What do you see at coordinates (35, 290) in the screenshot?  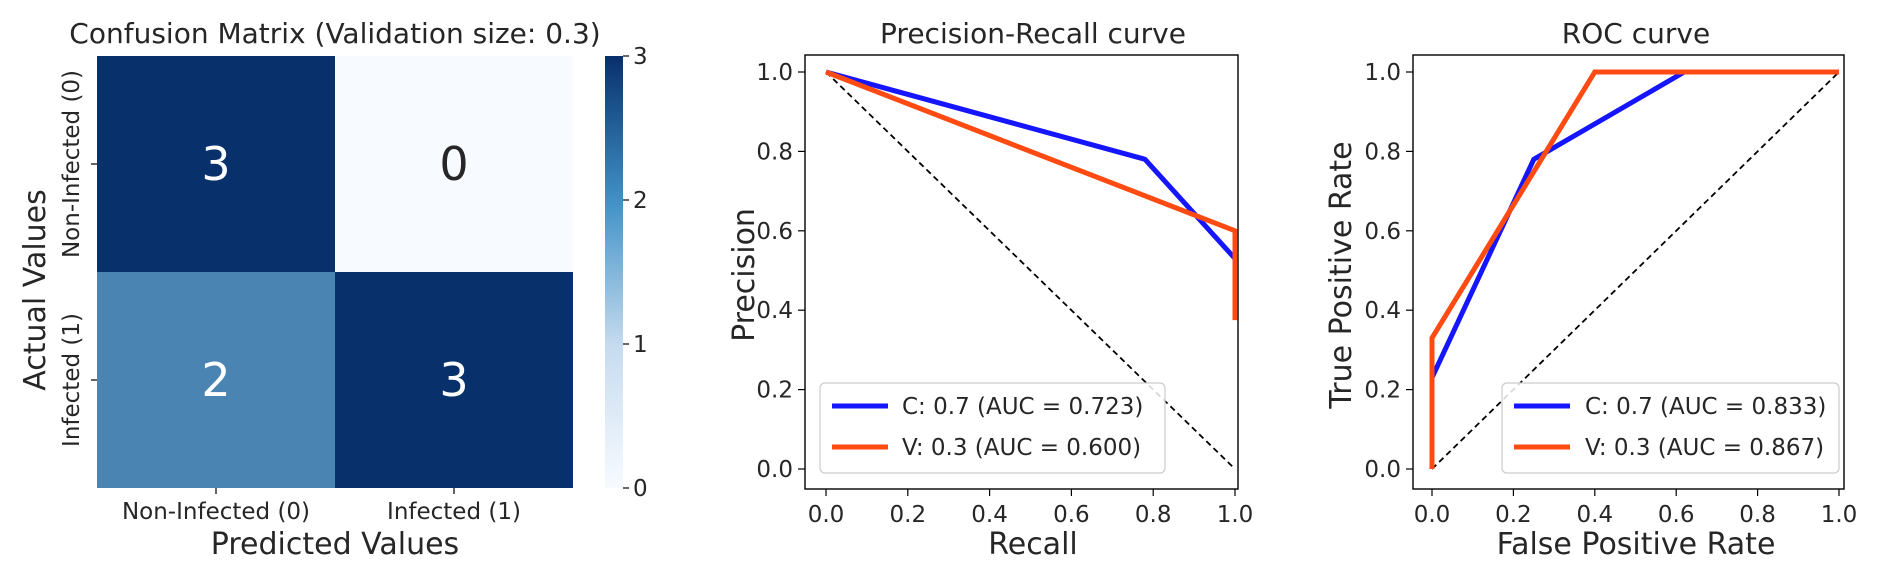 I see `cm-ylabel: Actual Values` at bounding box center [35, 290].